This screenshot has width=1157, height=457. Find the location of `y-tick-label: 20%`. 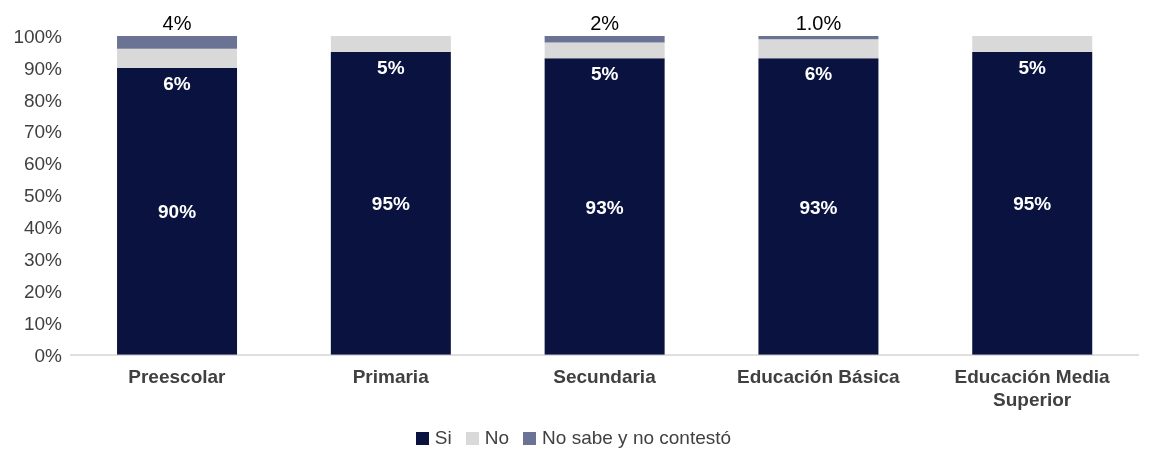

y-tick-label: 20% is located at coordinates (43, 291).